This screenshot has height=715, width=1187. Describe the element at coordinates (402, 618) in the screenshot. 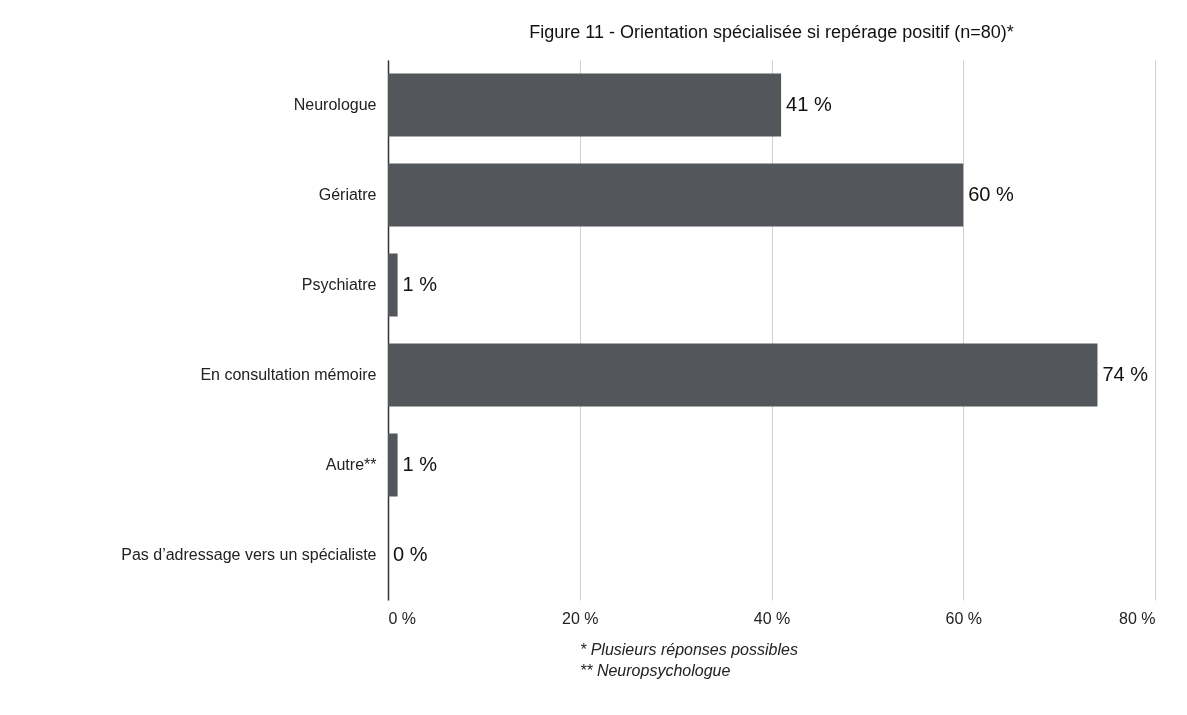

I see `x-tick-label: 0 %` at that location.